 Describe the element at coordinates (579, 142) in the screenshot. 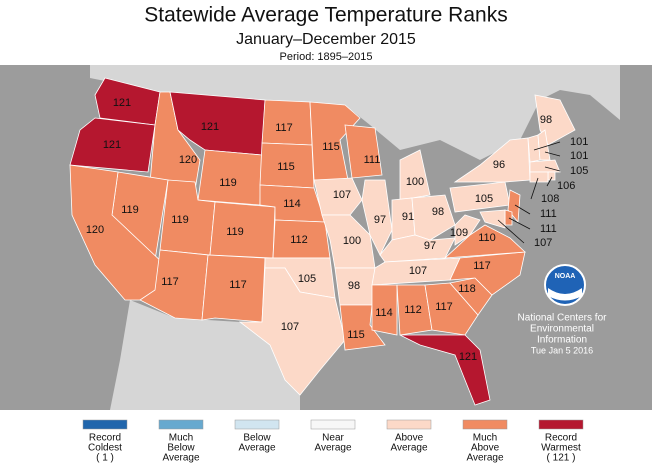

I see `state-rank: 101` at that location.